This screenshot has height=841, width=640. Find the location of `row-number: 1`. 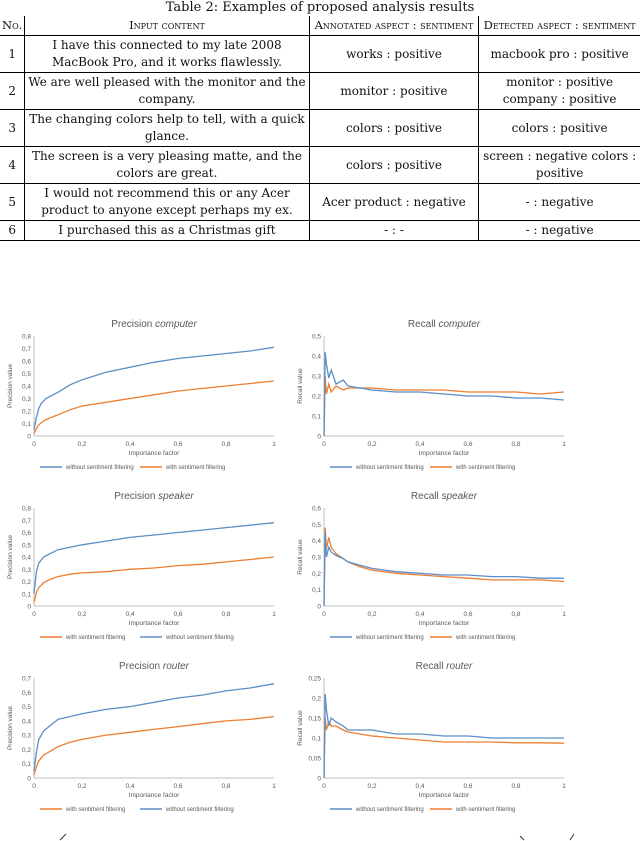

row-number: 1 is located at coordinates (13, 54).